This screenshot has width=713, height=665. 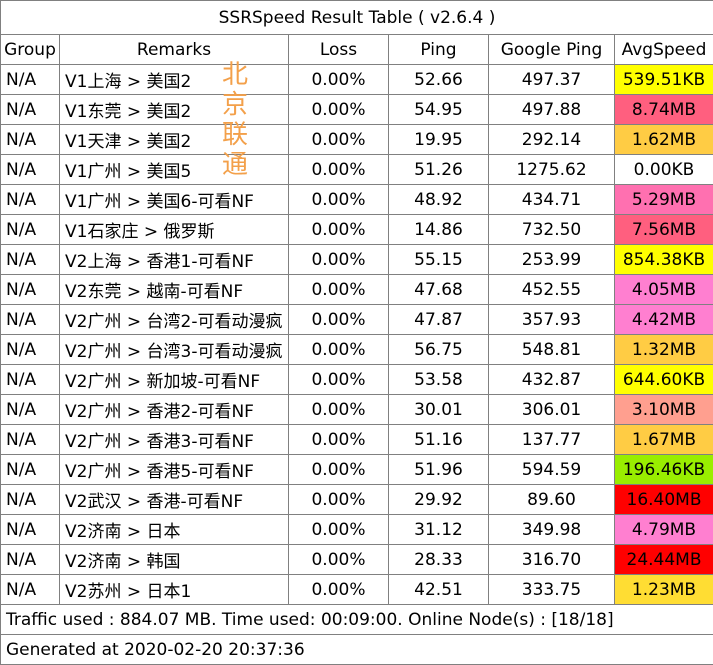 What do you see at coordinates (664, 470) in the screenshot?
I see `cell-avg-speed: 196.46KB` at bounding box center [664, 470].